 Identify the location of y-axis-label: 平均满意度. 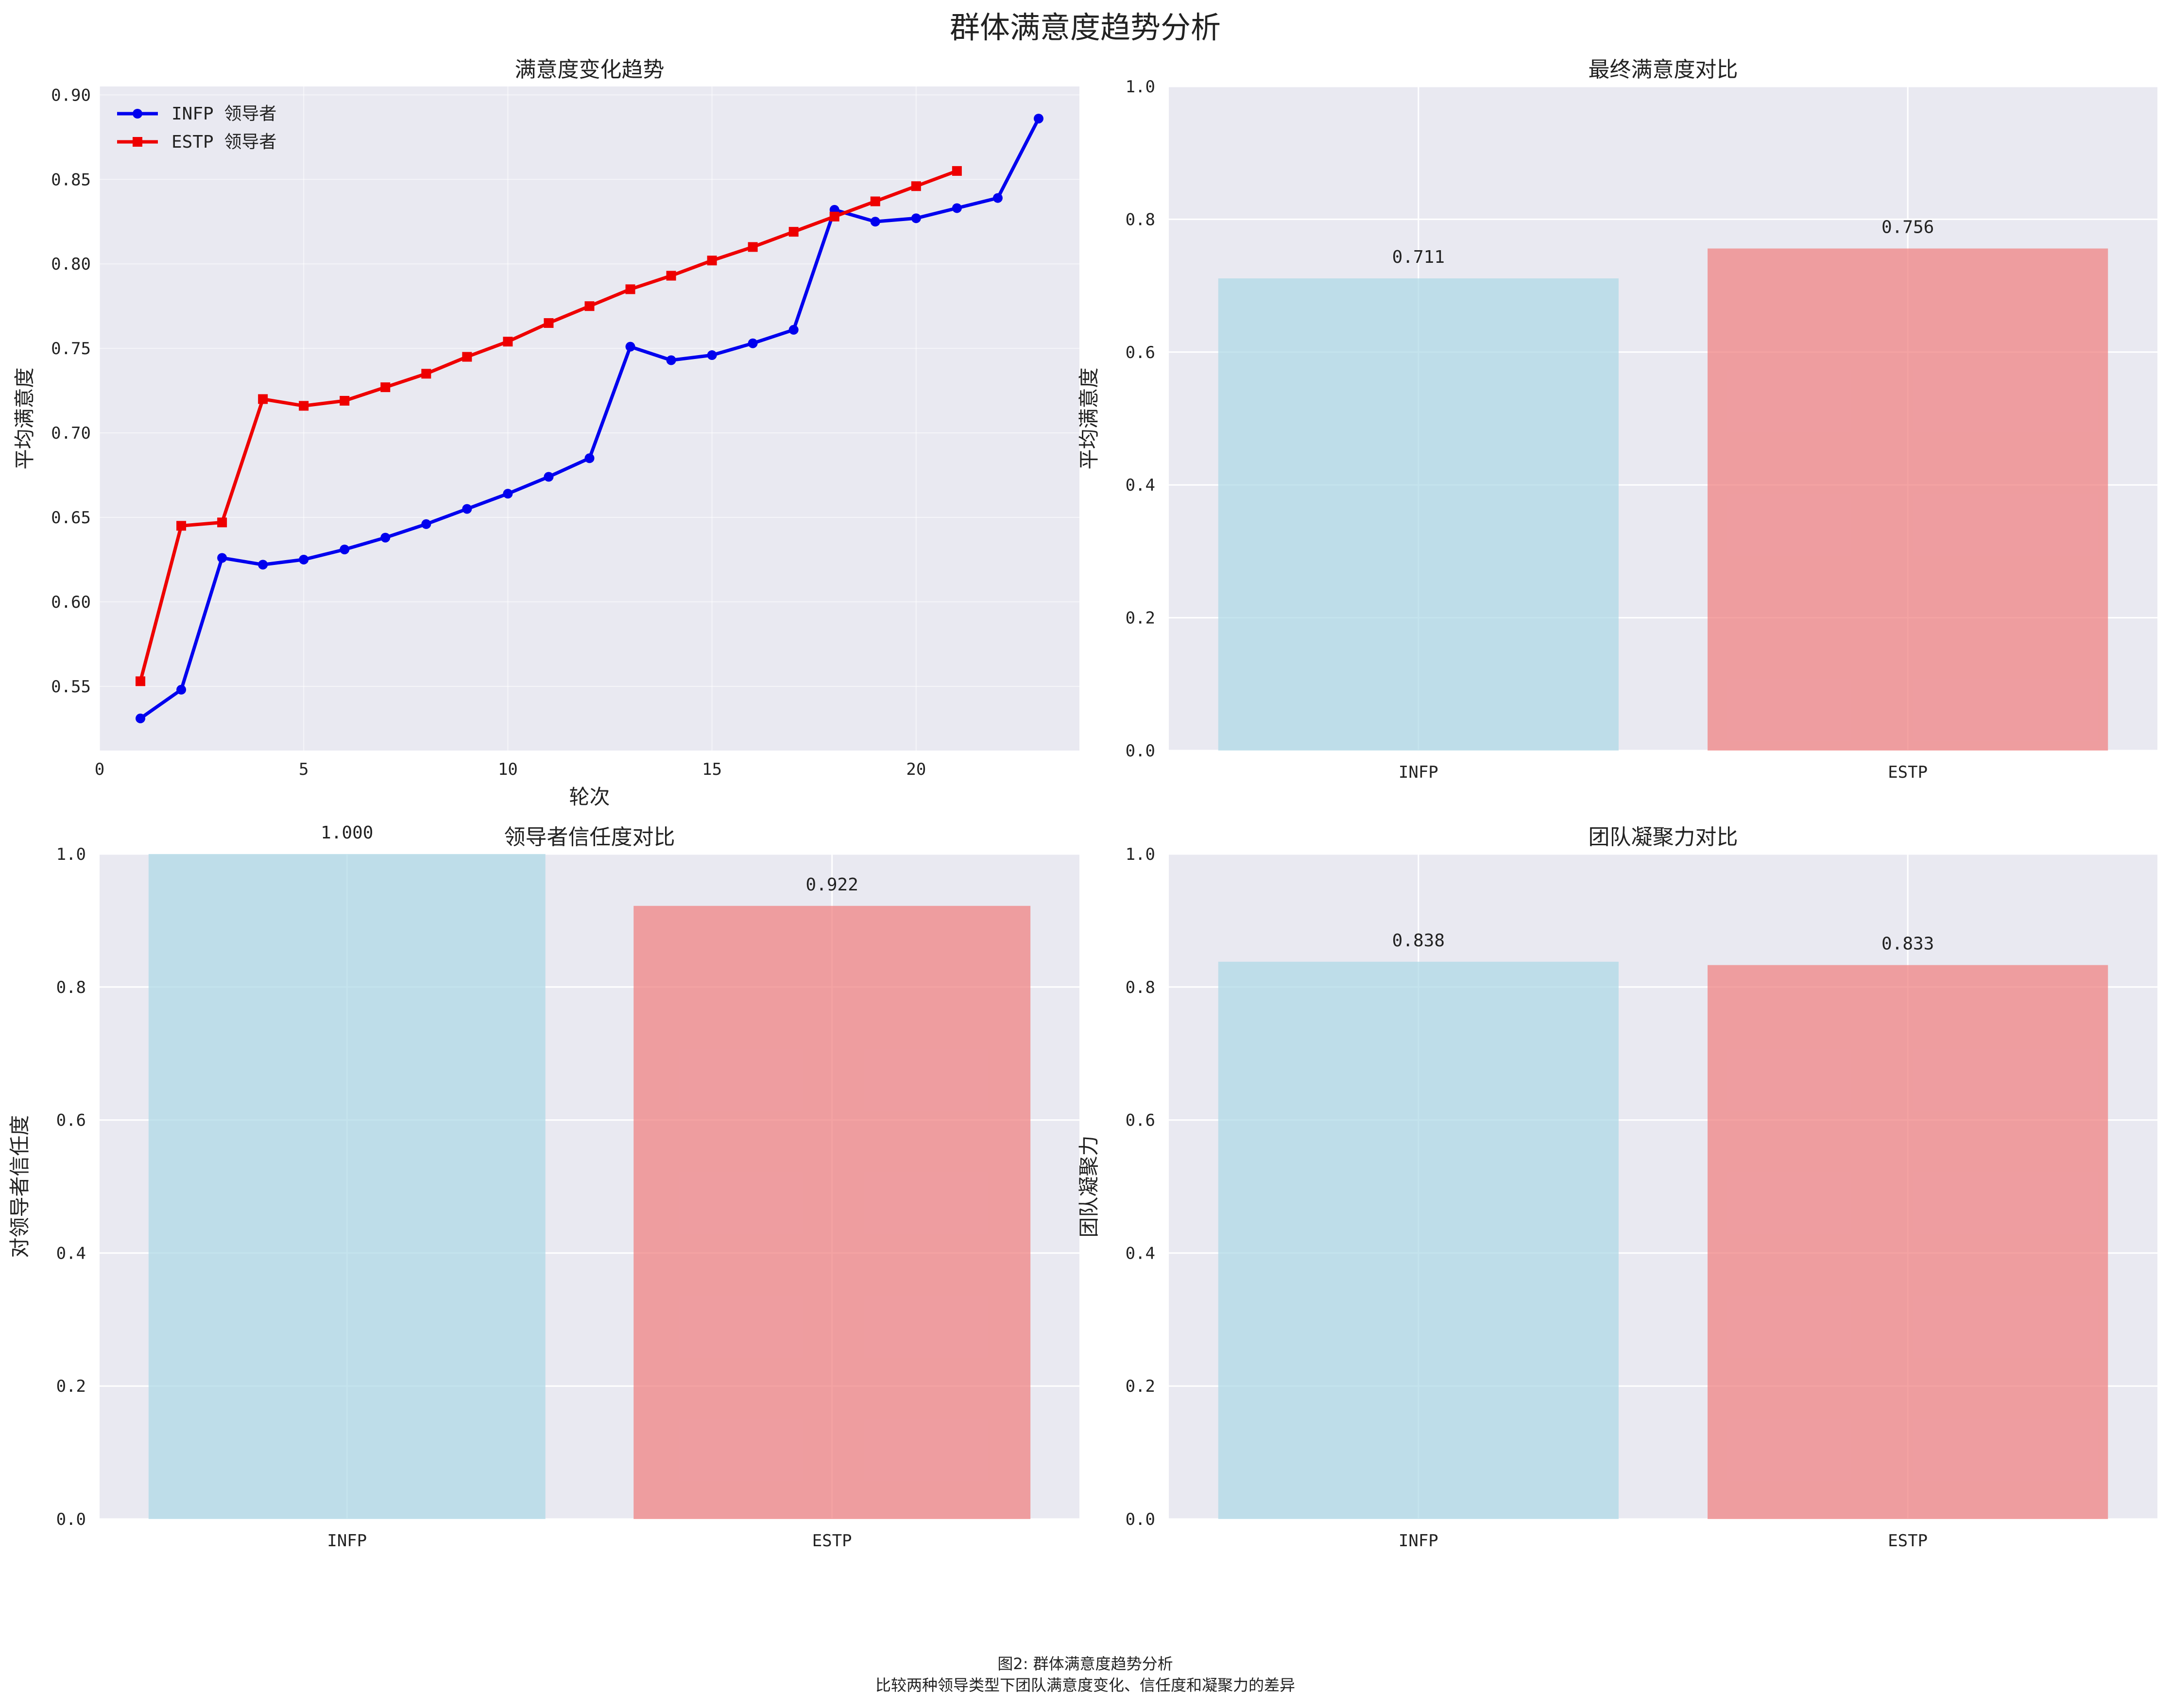
(24, 418).